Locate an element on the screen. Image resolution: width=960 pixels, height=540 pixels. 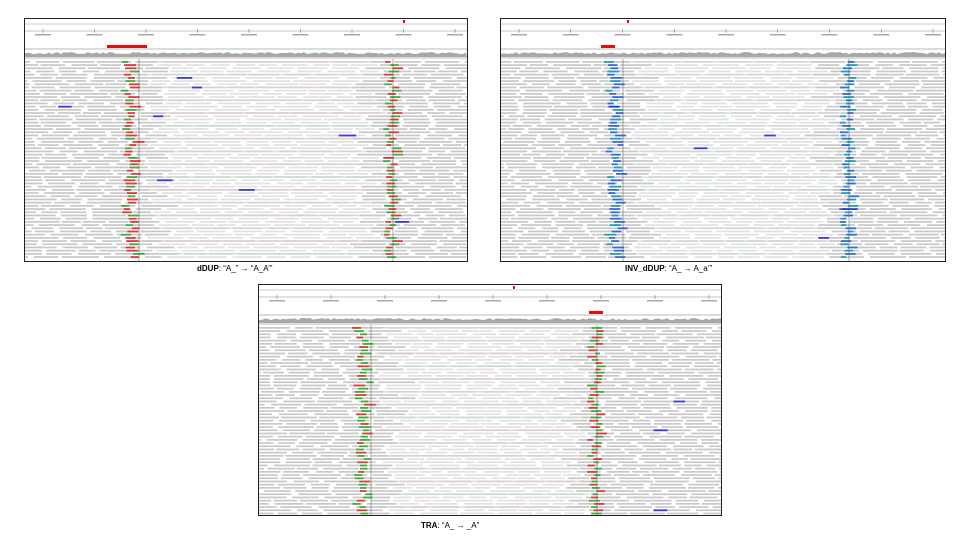
discordant-read is located at coordinates (850, 209).